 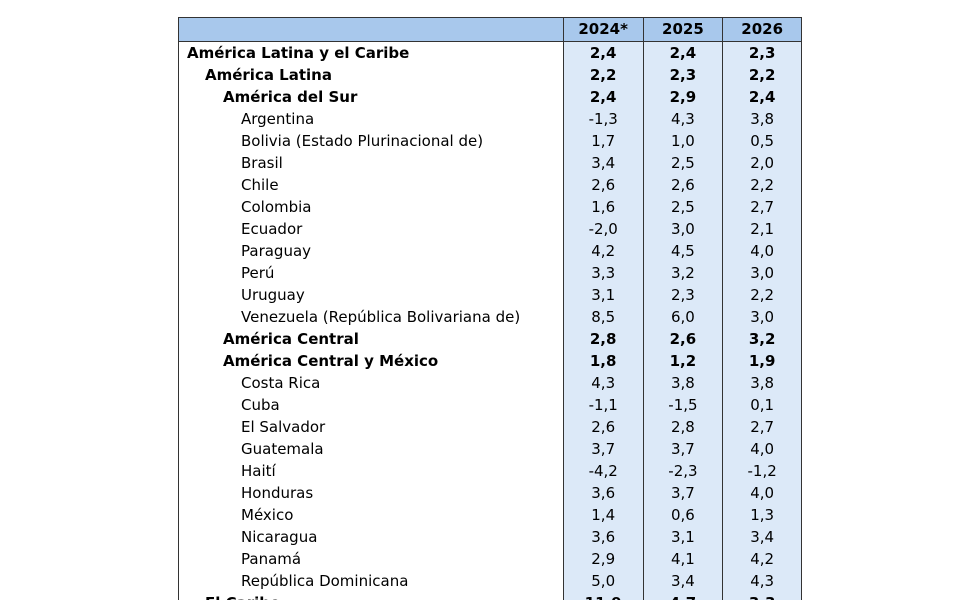 What do you see at coordinates (276, 251) in the screenshot?
I see `row-label: Paraguay` at bounding box center [276, 251].